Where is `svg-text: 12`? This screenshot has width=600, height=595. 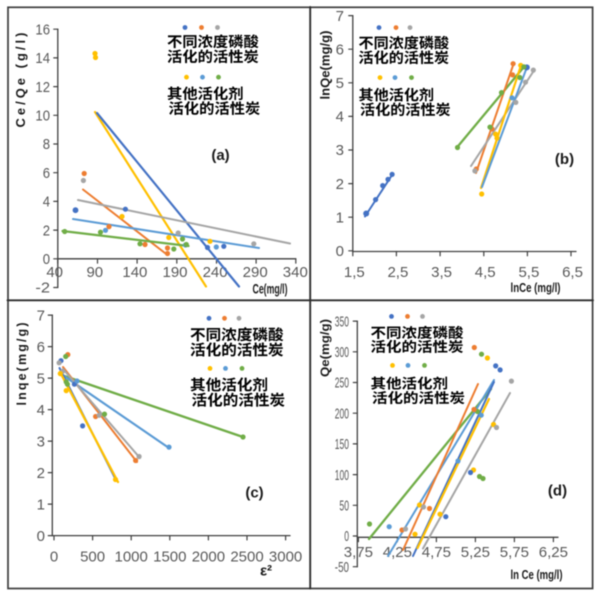
svg-text: 12 is located at coordinates (42, 87).